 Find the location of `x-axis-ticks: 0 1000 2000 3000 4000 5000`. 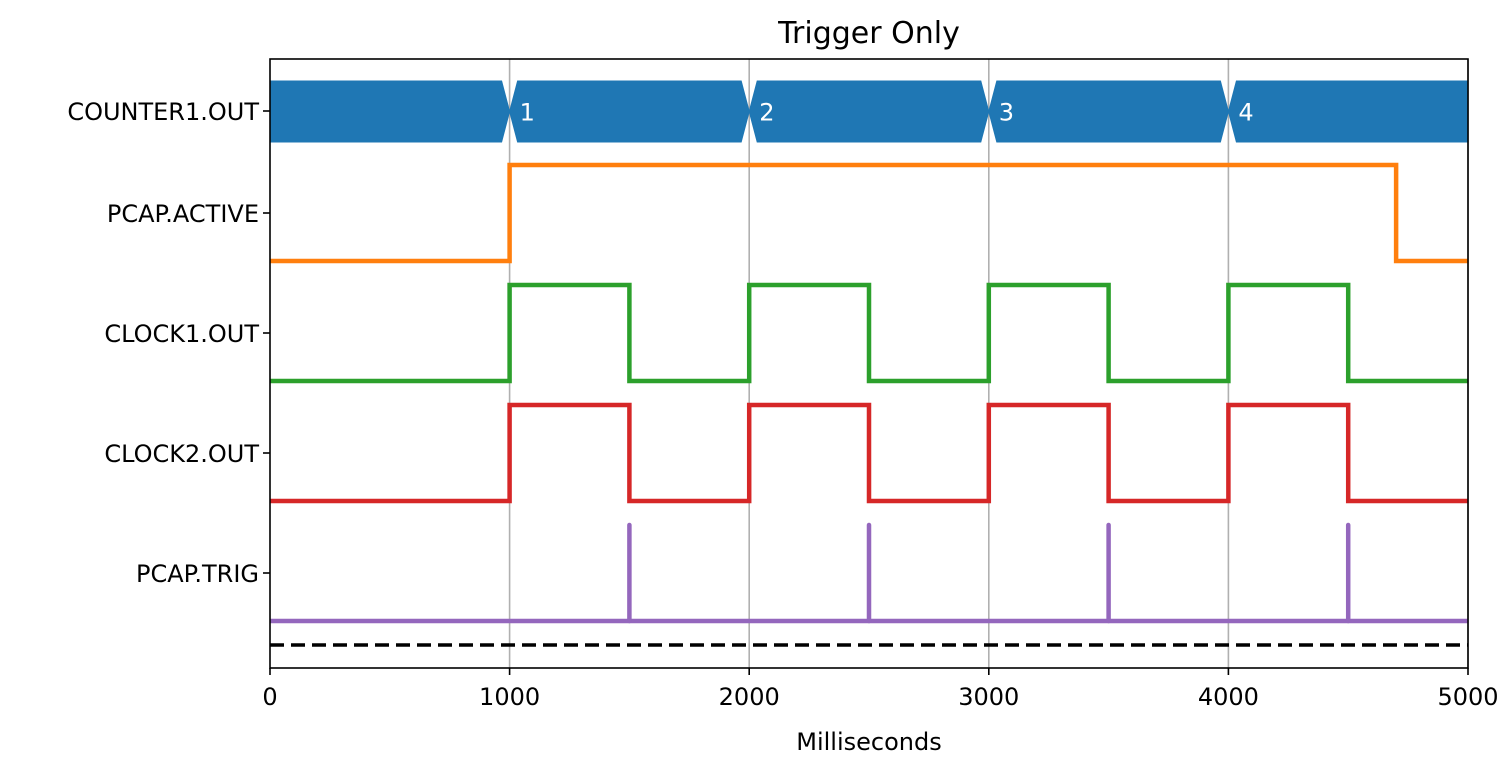

x-axis-ticks: 0 1000 2000 3000 4000 5000 is located at coordinates (880, 689).